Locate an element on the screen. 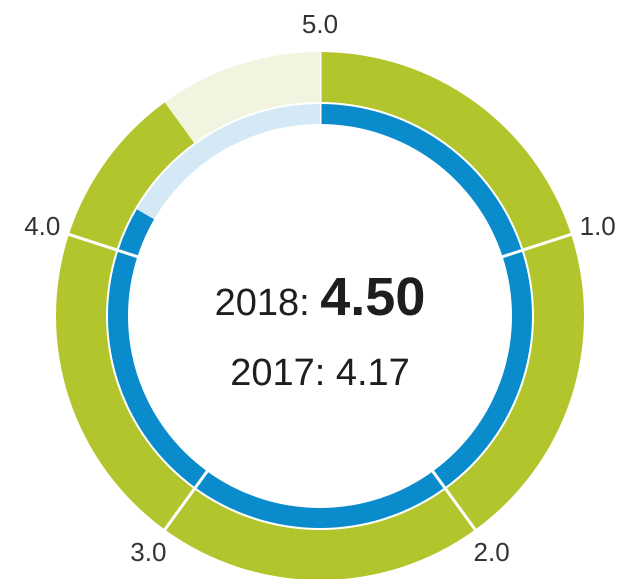 The height and width of the screenshot is (579, 642). outer-ring-segment-1-filled is located at coordinates (446, 151).